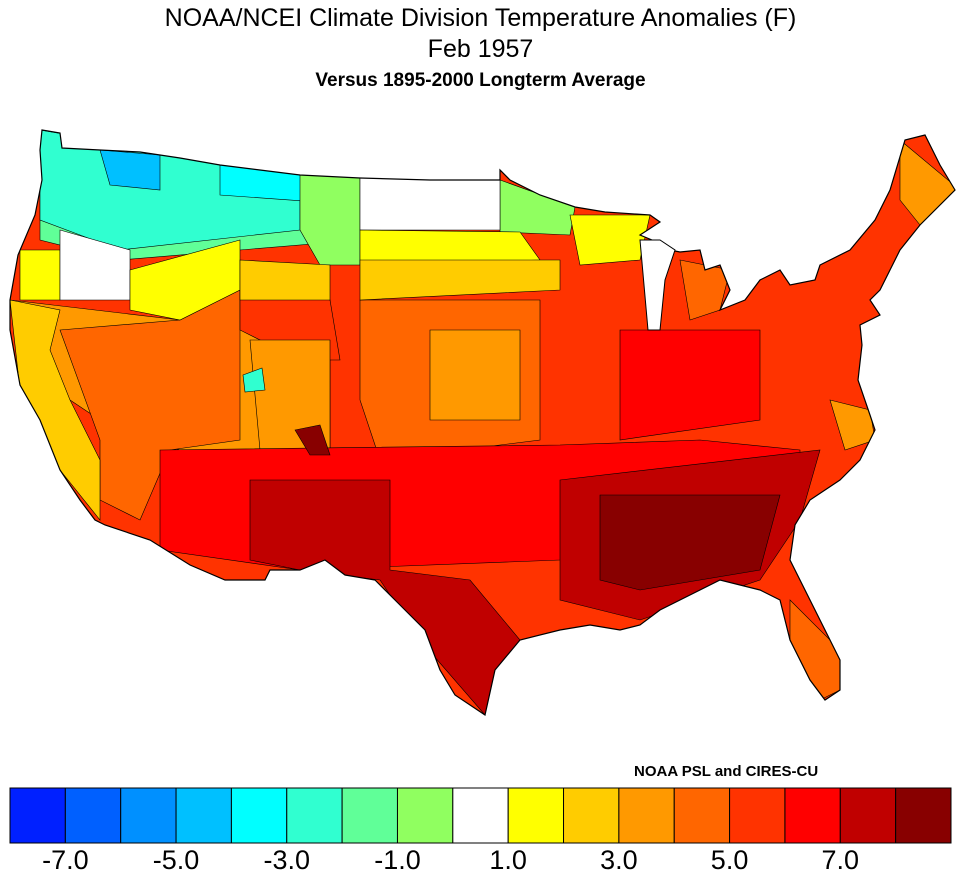  I want to click on colorbar-tick-label: 5.0, so click(729, 860).